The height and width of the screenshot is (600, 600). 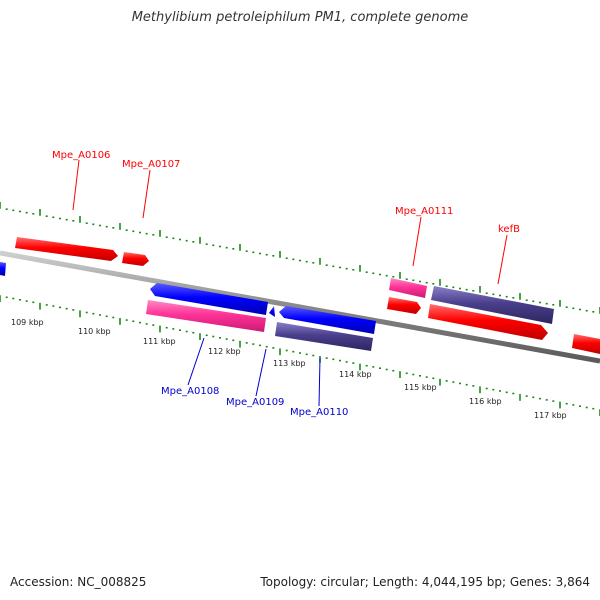 What do you see at coordinates (135, 259) in the screenshot?
I see `gene-Mpe_A0107` at bounding box center [135, 259].